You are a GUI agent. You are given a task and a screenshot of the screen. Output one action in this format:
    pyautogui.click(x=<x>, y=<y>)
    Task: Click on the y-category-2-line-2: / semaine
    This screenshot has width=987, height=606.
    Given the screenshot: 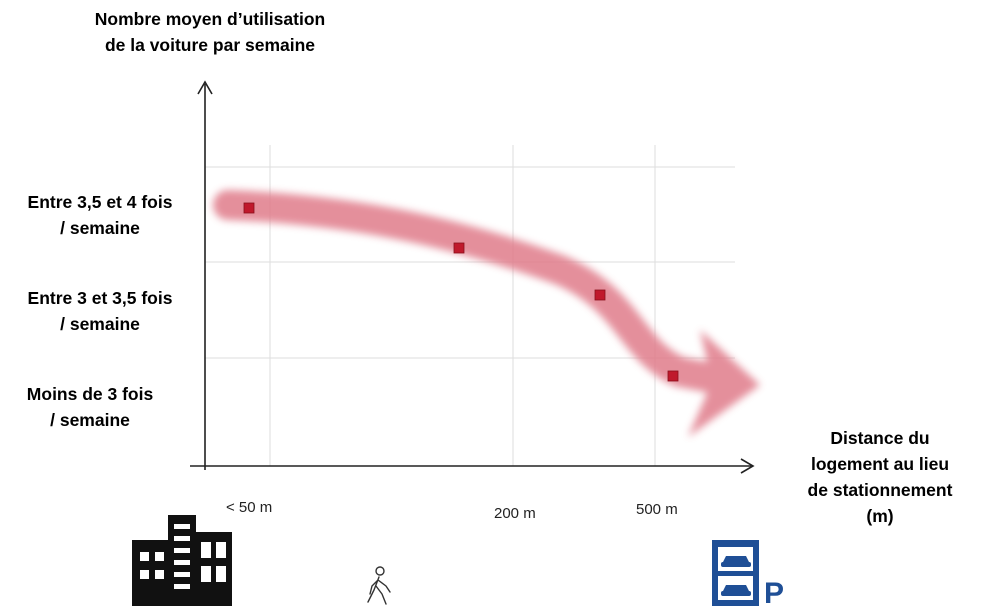 What is the action you would take?
    pyautogui.click(x=100, y=324)
    